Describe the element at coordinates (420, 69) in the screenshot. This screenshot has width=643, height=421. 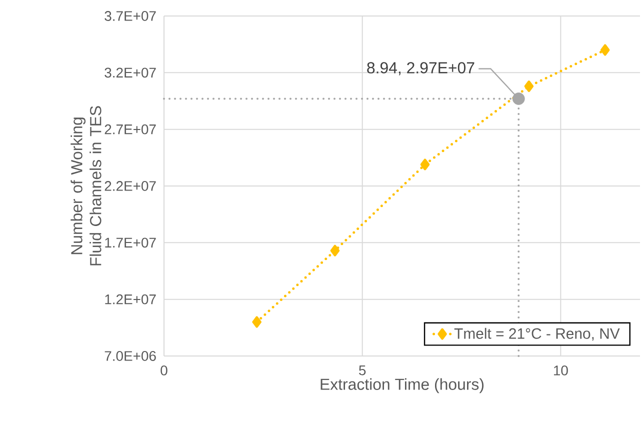
I see `annotation: 8.94, 2.97E+07` at that location.